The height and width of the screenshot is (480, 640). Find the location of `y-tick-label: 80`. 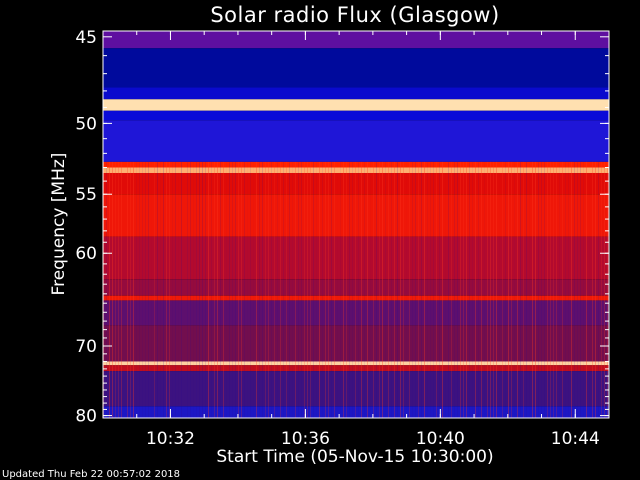

y-tick-label: 80 is located at coordinates (86, 417).